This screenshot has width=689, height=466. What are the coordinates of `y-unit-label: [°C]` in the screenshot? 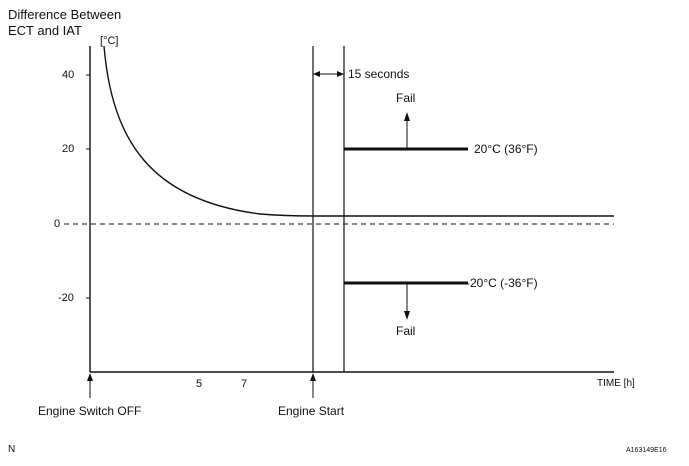 It's located at (109, 41).